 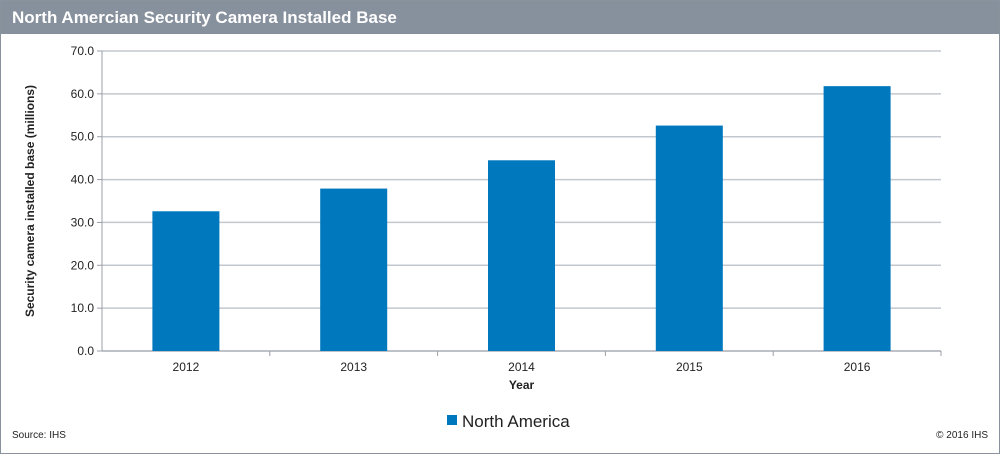 I want to click on x-tick-label: 2015, so click(x=689, y=367).